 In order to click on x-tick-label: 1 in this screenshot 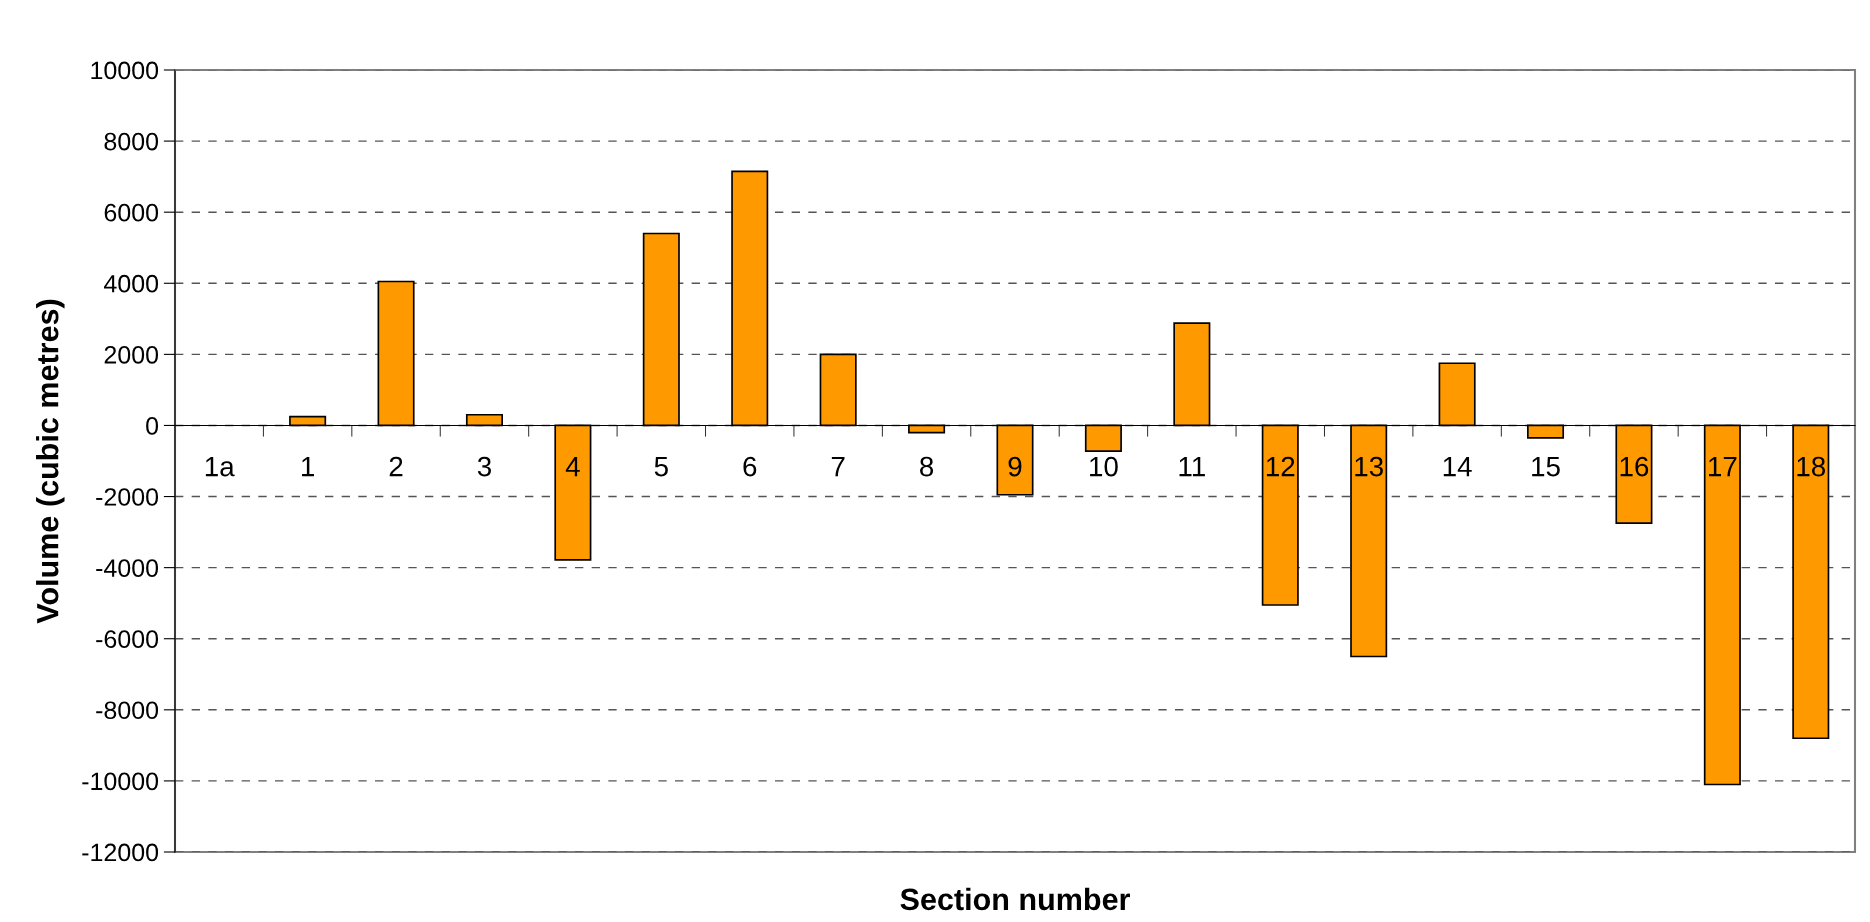, I will do `click(308, 467)`.